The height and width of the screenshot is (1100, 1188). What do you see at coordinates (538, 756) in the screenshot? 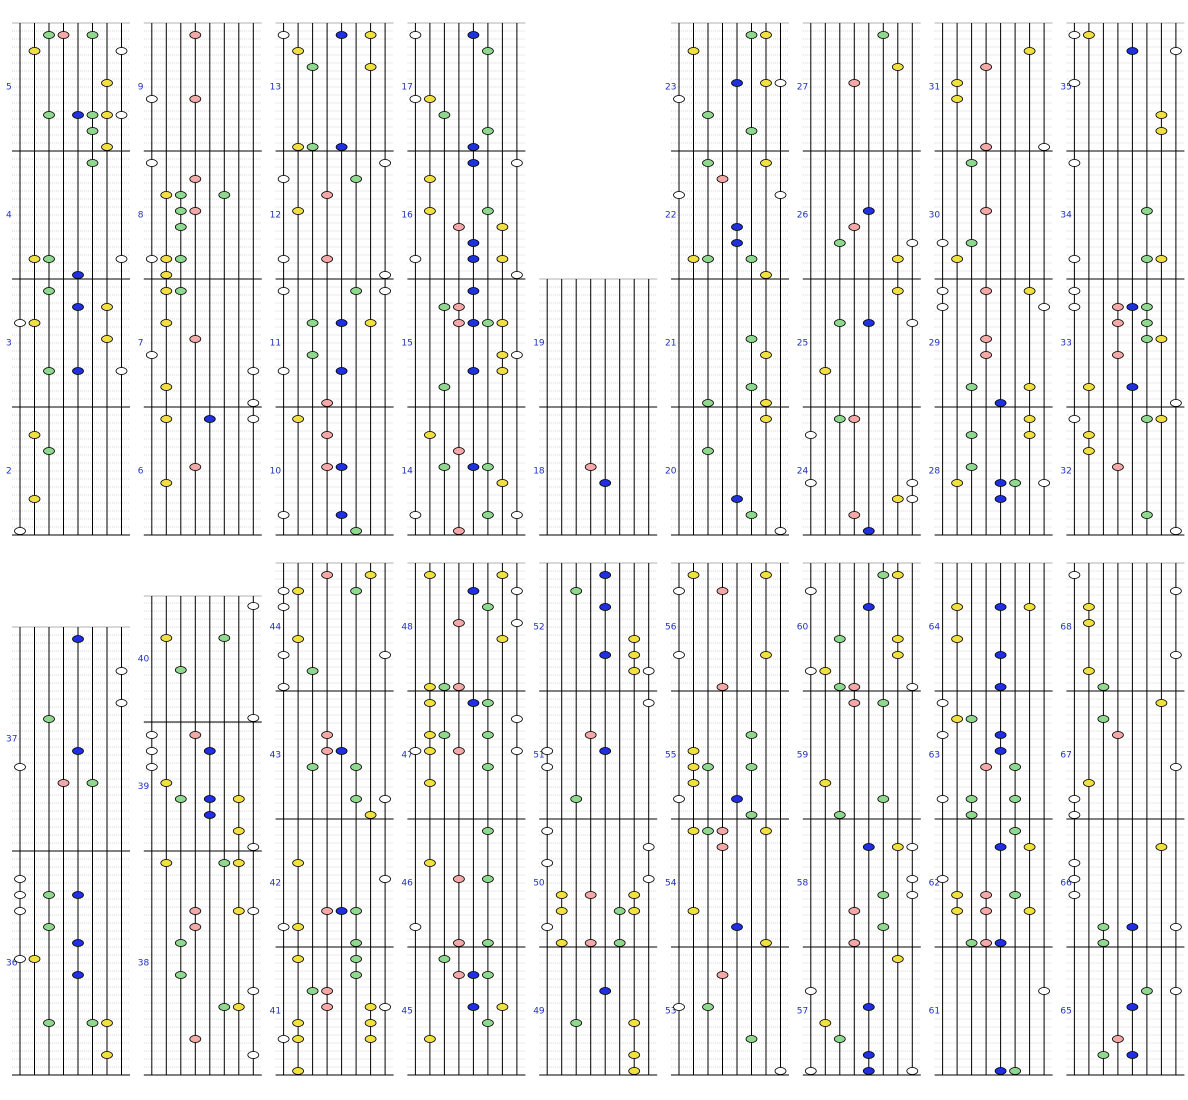
I see `measure-number: 51` at bounding box center [538, 756].